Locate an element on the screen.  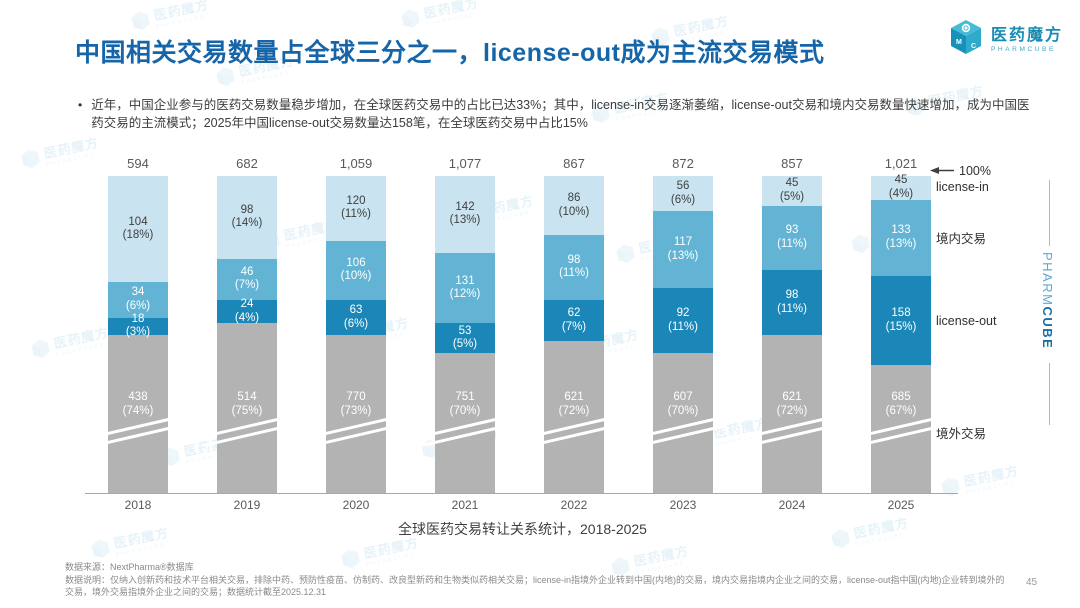
segment-value-label: 45 (5%) is located at coordinates (792, 190).